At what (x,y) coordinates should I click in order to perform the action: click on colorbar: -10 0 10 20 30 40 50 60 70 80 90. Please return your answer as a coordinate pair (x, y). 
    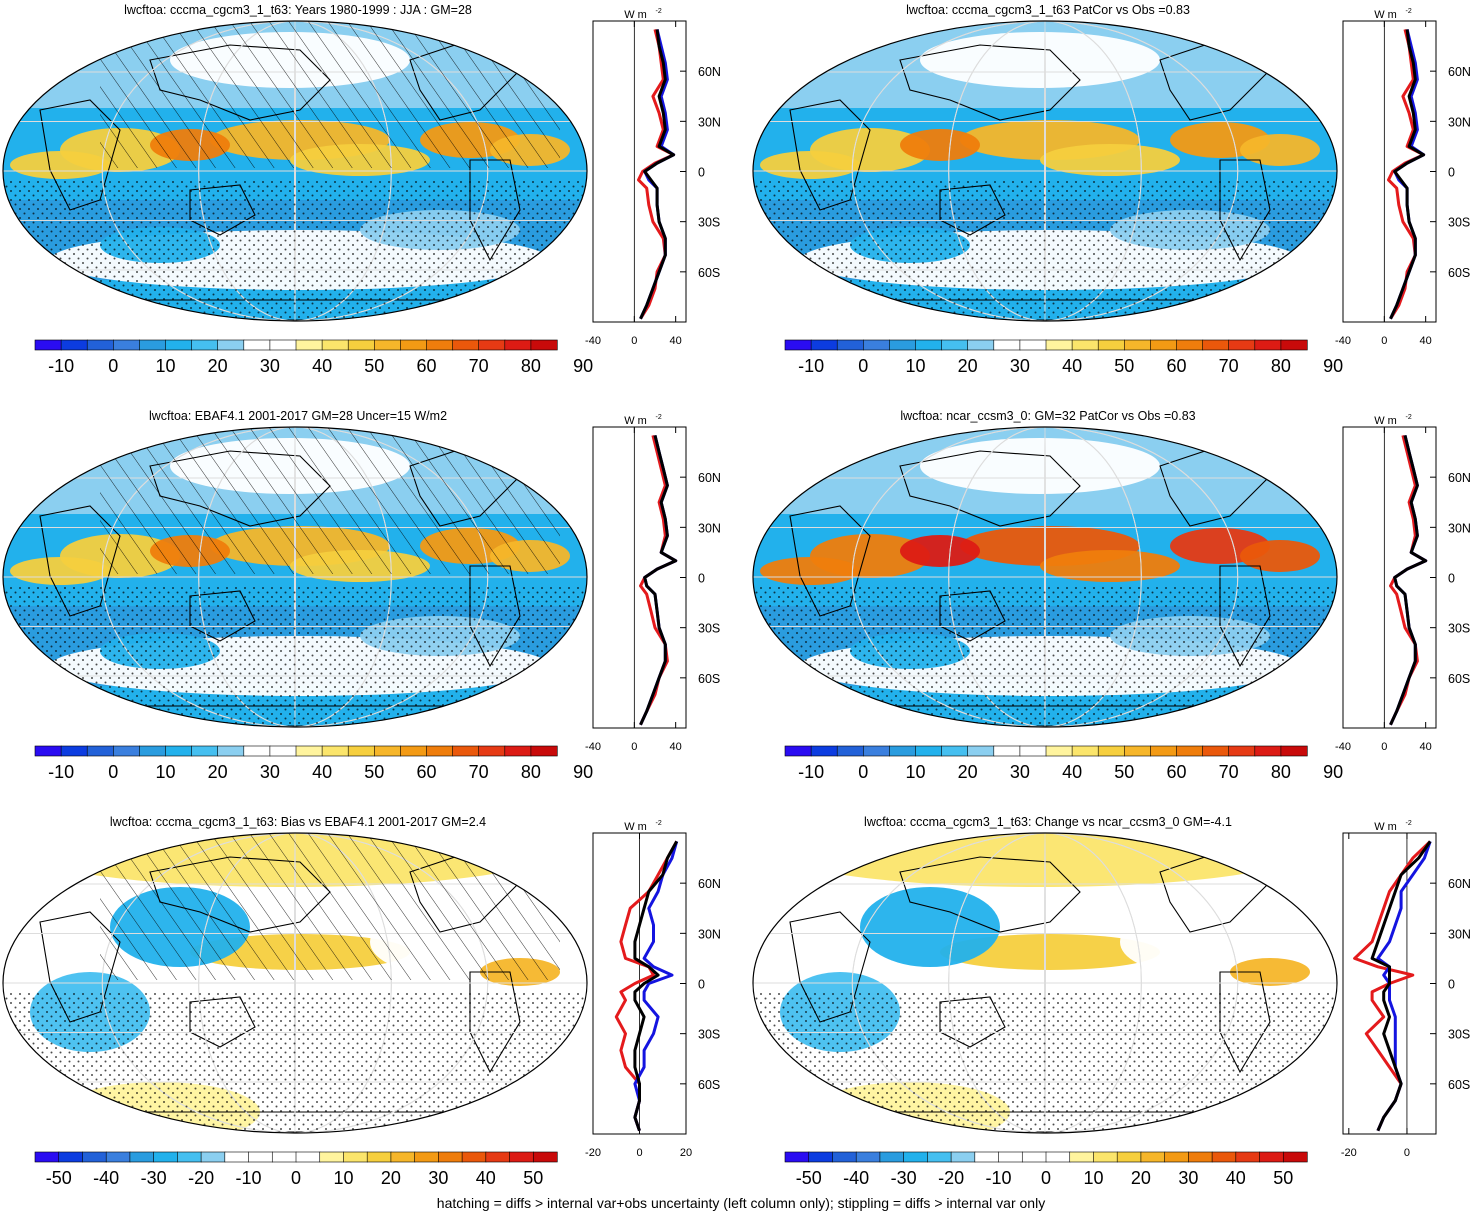
    Looking at the image, I should click on (313, 357).